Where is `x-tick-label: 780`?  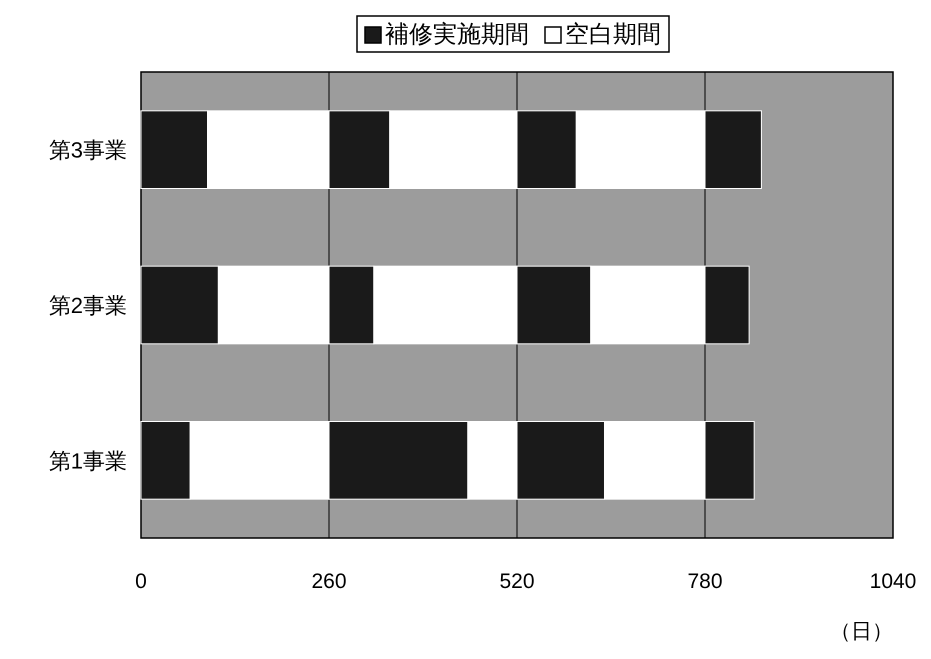
x-tick-label: 780 is located at coordinates (705, 581).